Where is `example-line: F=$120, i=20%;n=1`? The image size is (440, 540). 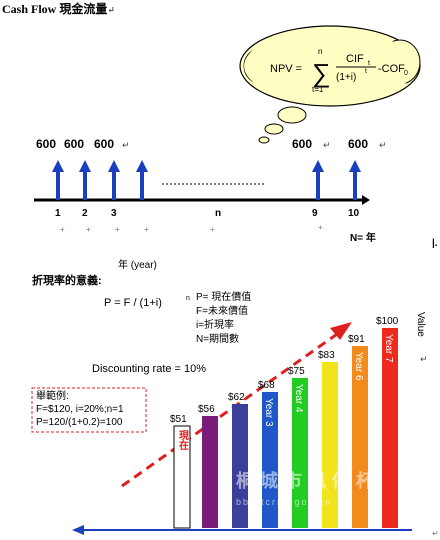
example-line: F=$120, i=20%;n=1 is located at coordinates (80, 409).